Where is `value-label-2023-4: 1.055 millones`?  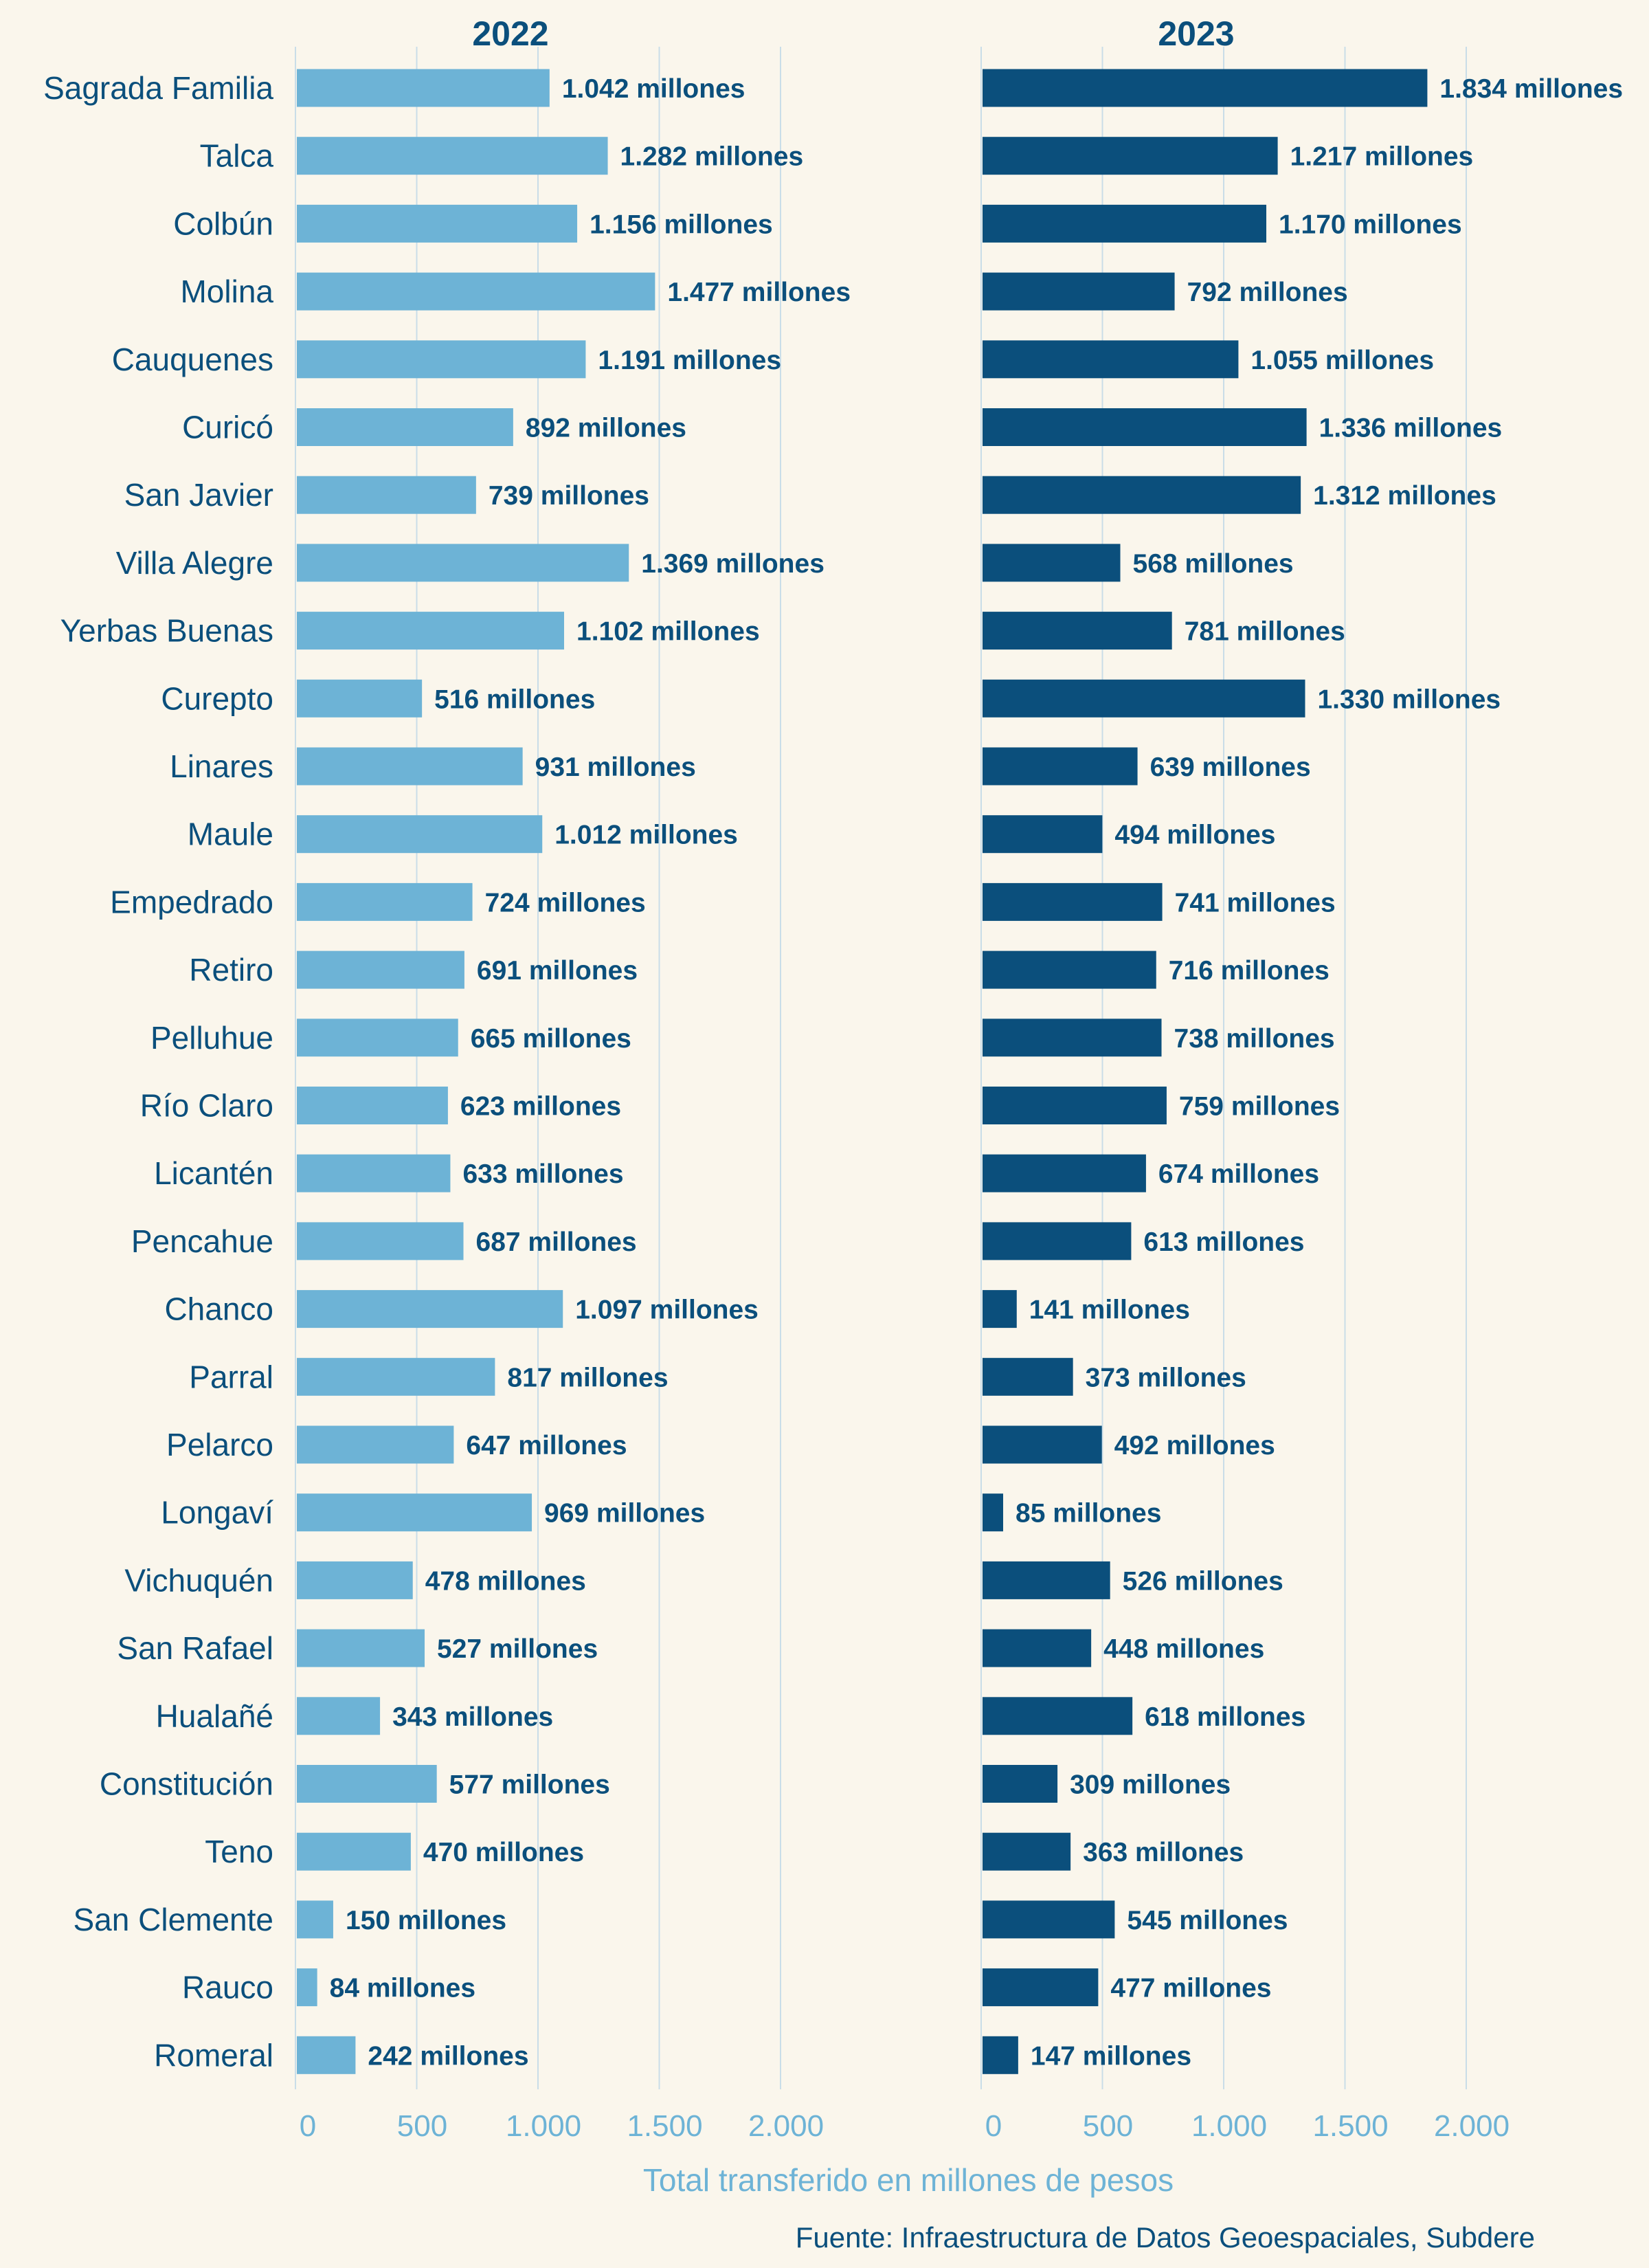 value-label-2023-4: 1.055 millones is located at coordinates (1342, 360).